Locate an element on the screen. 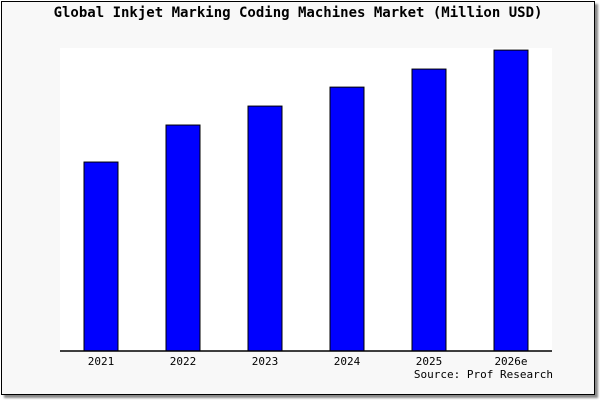 The height and width of the screenshot is (400, 600). bar-2023 is located at coordinates (265, 228).